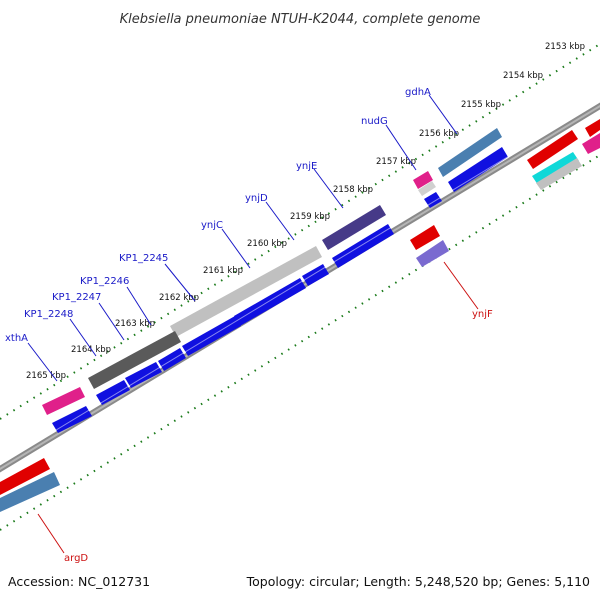 The width and height of the screenshot is (600, 600). What do you see at coordinates (223, 271) in the screenshot?
I see `tick-label: 2161 kbp` at bounding box center [223, 271].